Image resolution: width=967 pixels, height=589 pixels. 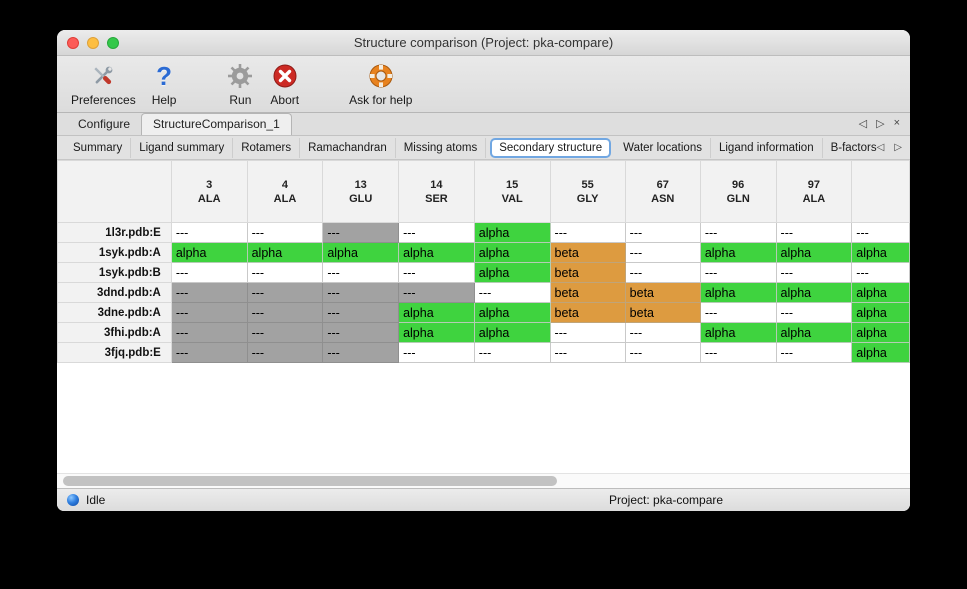 I want to click on subtab-missing-atoms: Missing atoms, so click(x=441, y=147).